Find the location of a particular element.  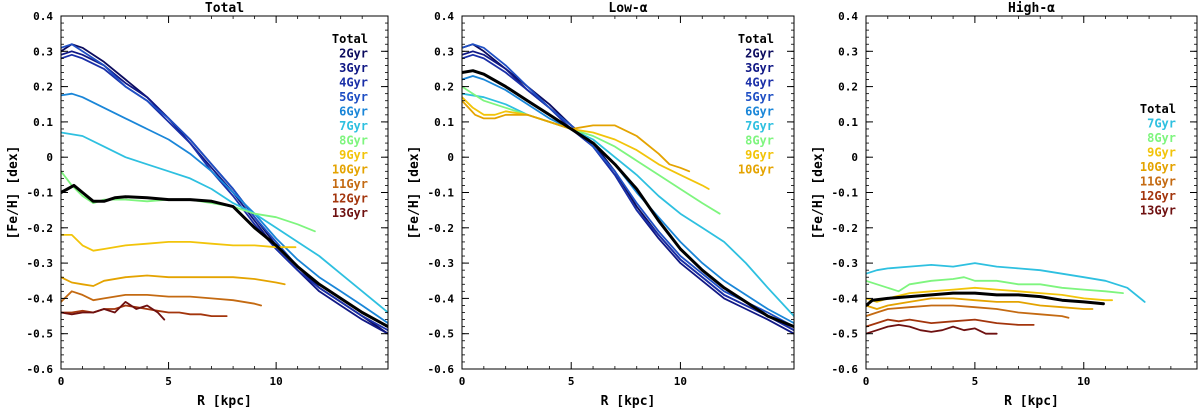

legend-item-4gyr: 4Gyr is located at coordinates (759, 83).